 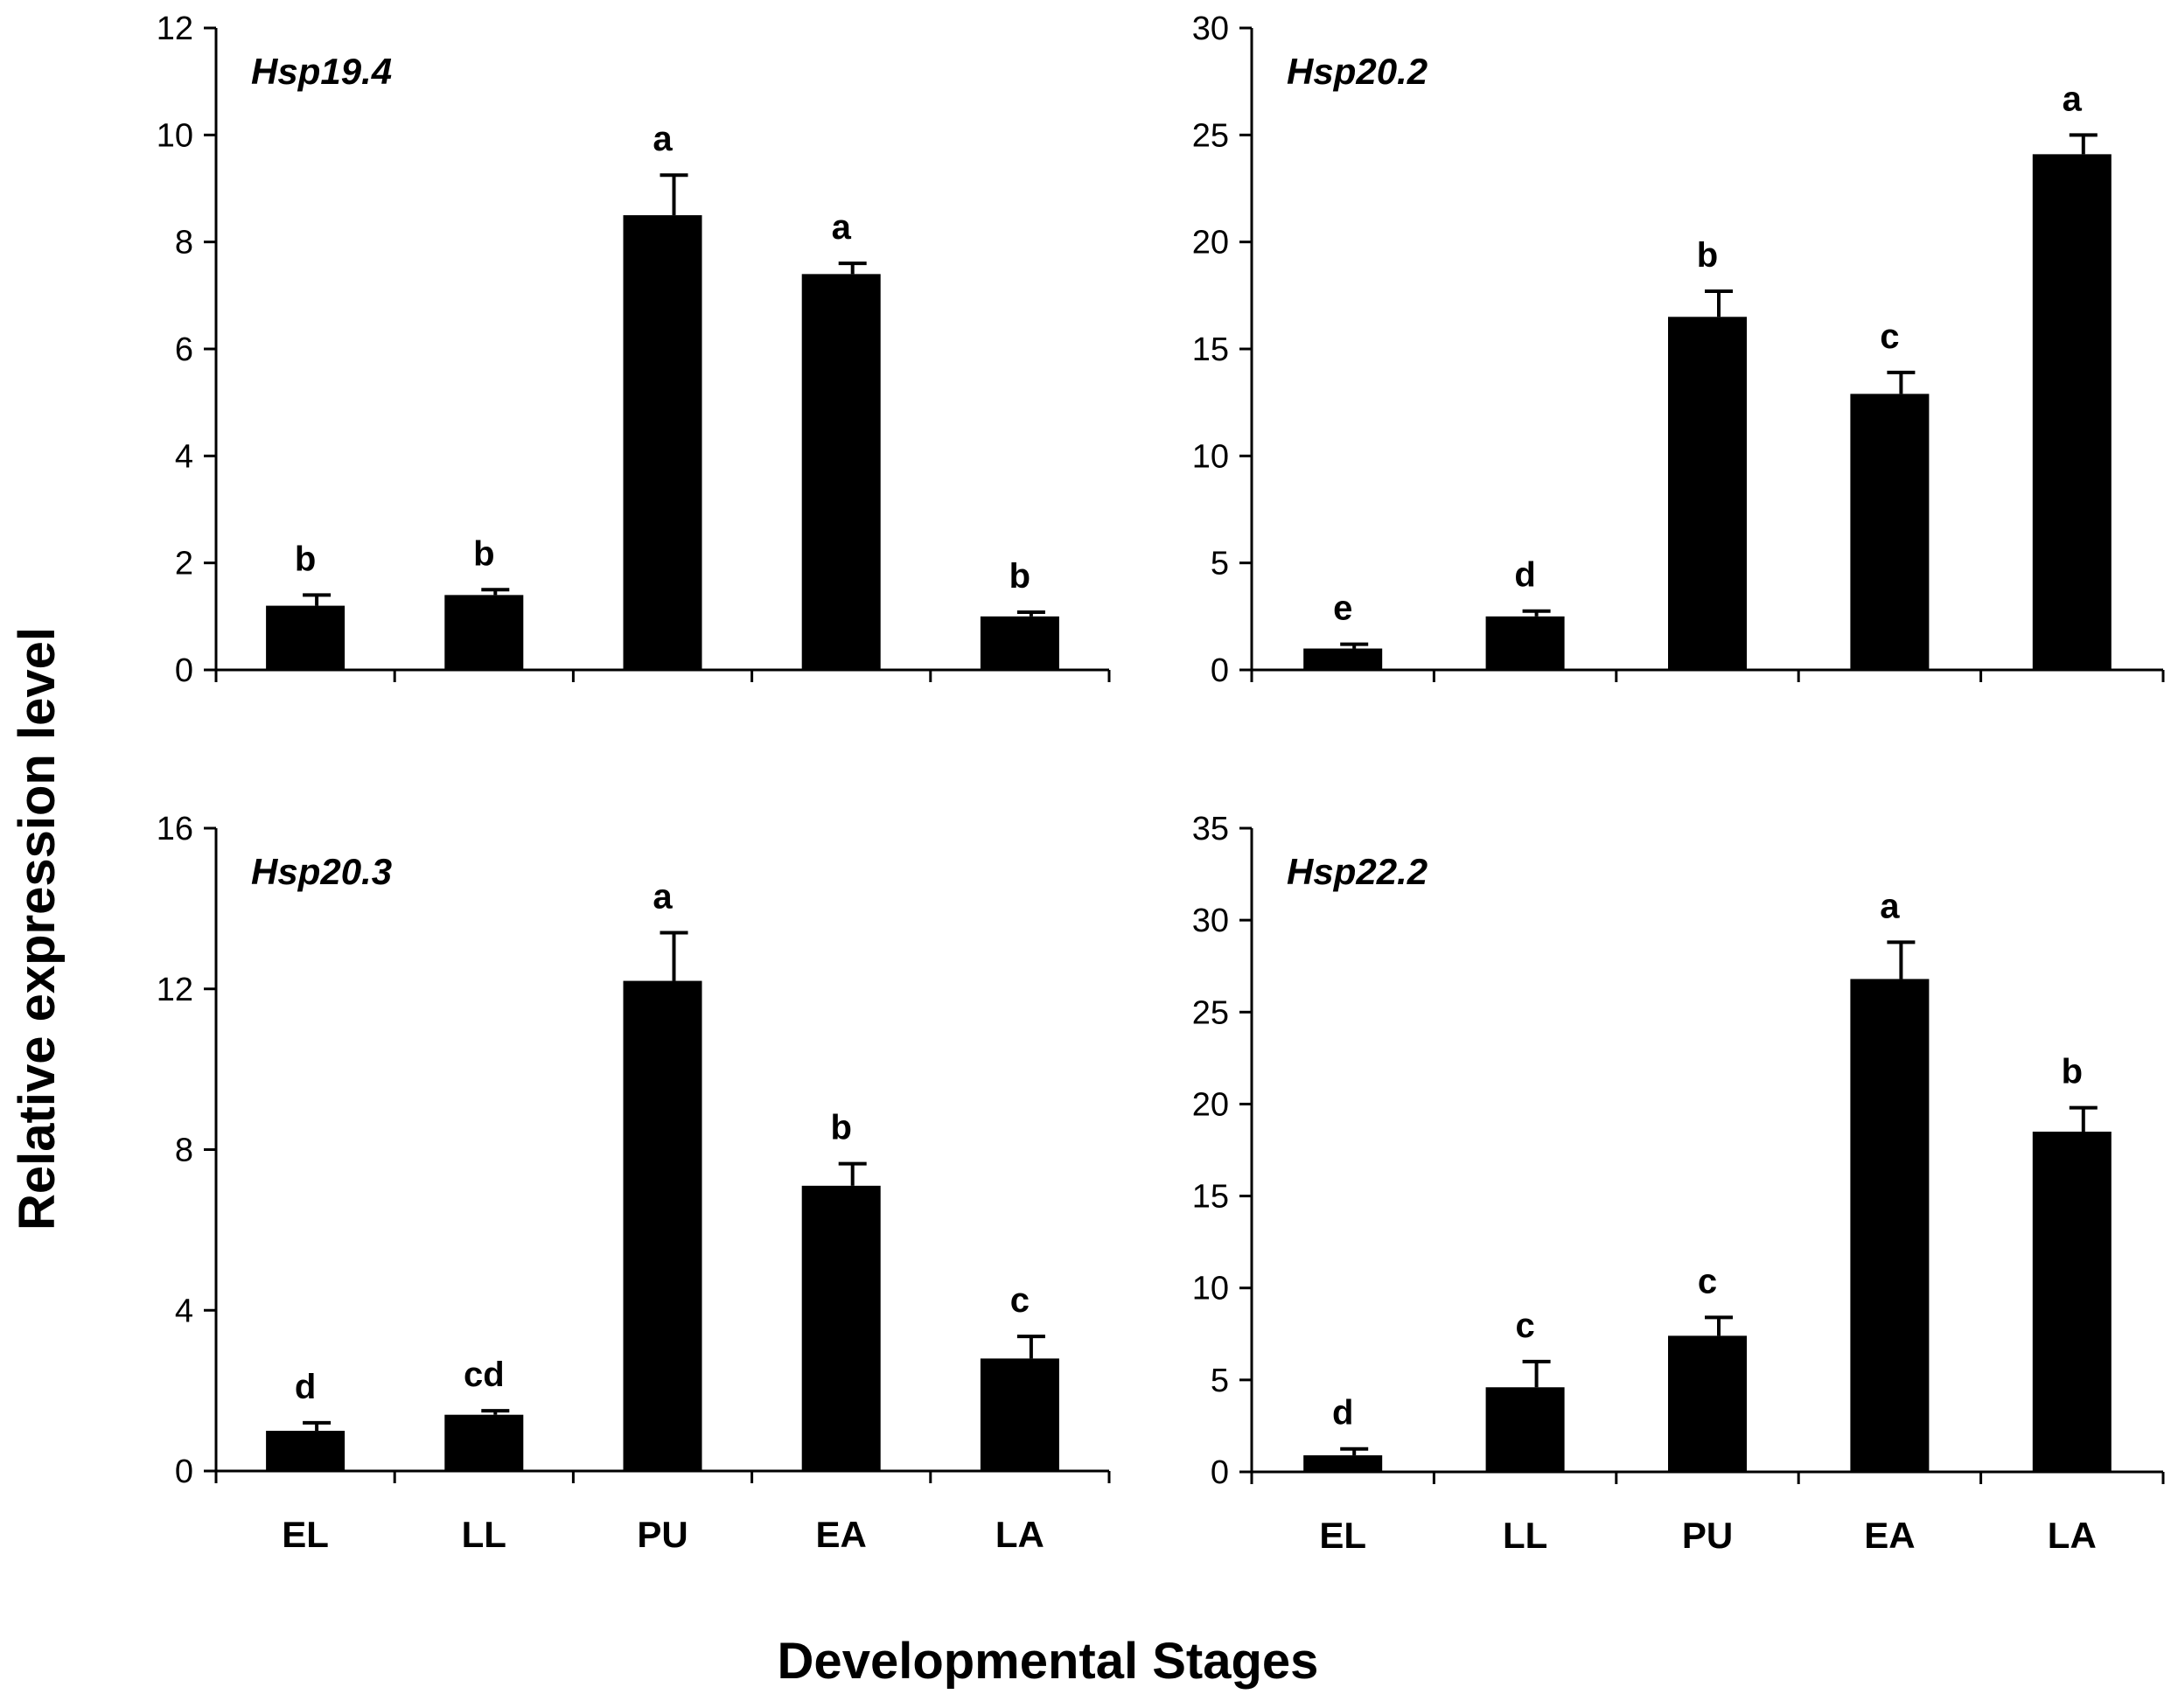 What do you see at coordinates (175, 829) in the screenshot?
I see `y-tick-label: 16` at bounding box center [175, 829].